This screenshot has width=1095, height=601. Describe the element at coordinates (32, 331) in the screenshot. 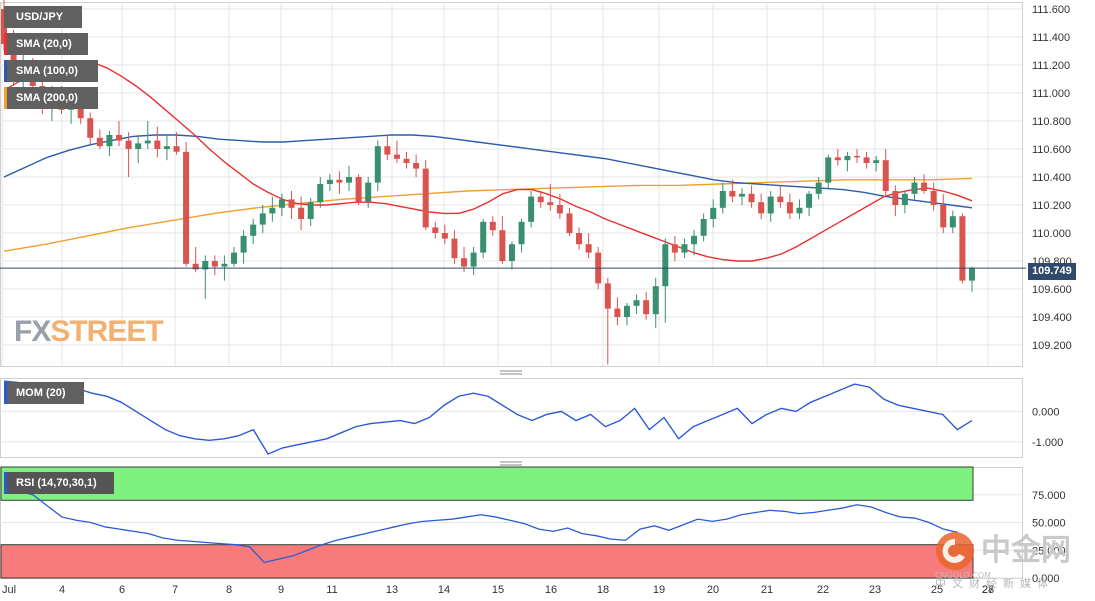

I see `watermark-fx: FX` at that location.